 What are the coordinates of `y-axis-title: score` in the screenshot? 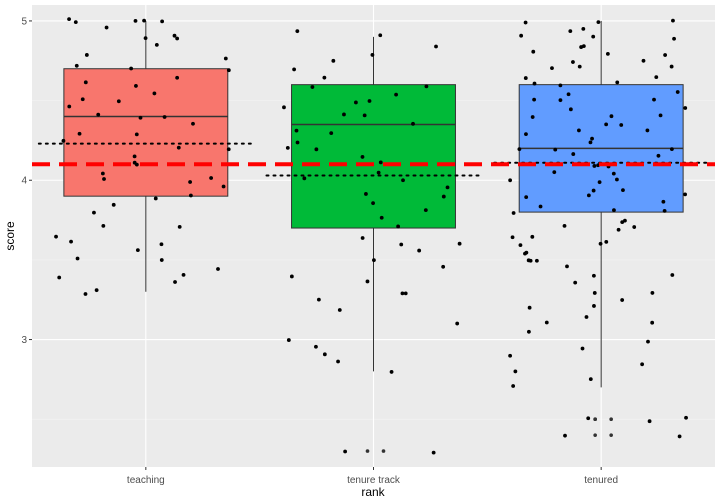 It's located at (10, 236).